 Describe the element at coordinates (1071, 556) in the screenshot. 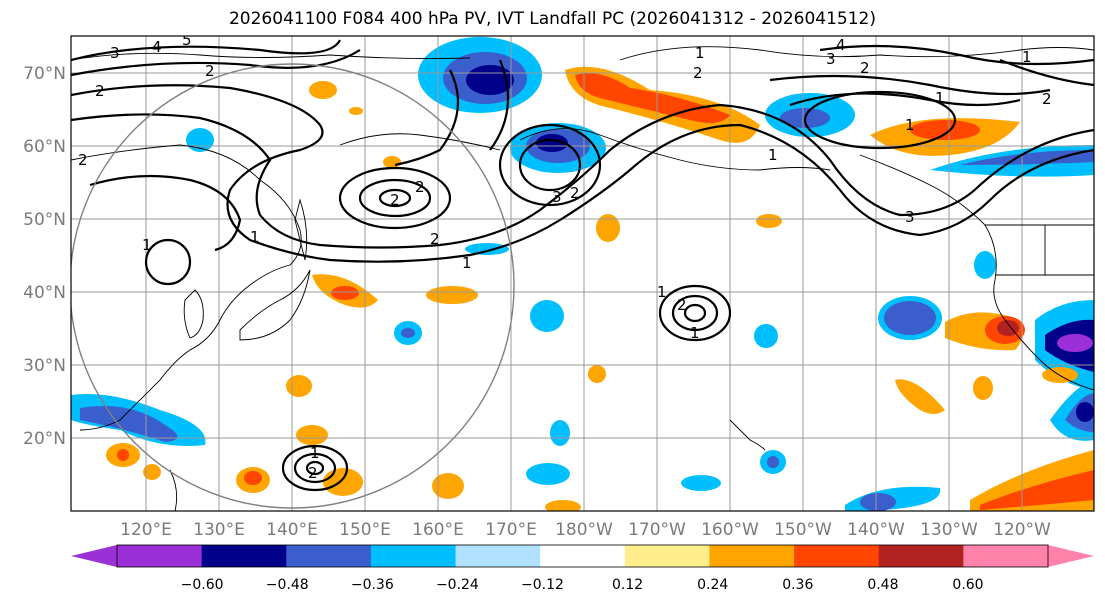

I see `colorbar-extend-high` at that location.